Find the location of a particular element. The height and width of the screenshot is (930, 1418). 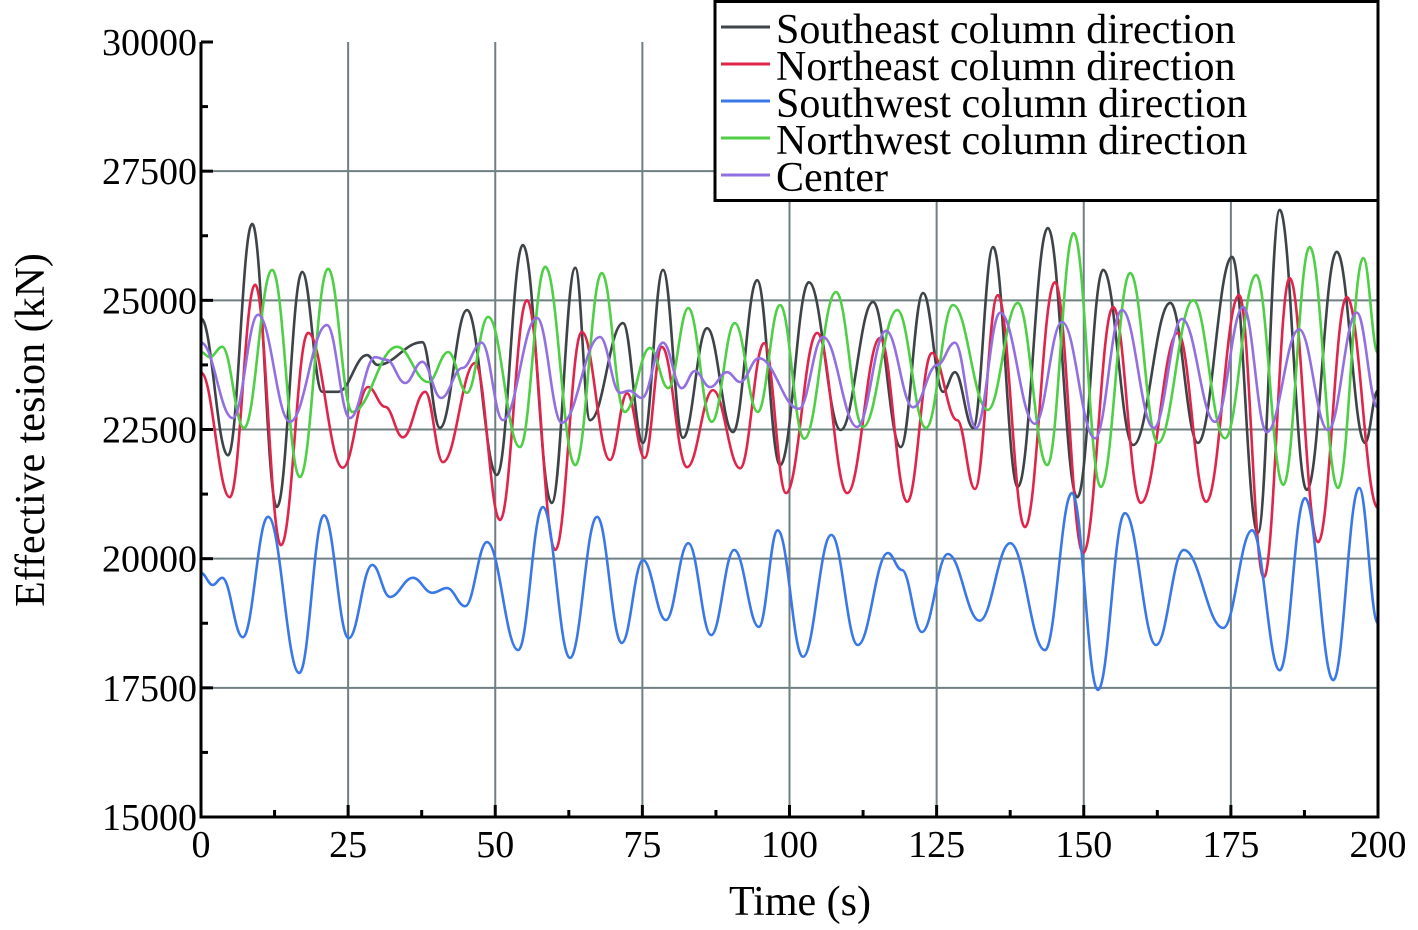

y-tick-label: 27500 is located at coordinates (149, 172).